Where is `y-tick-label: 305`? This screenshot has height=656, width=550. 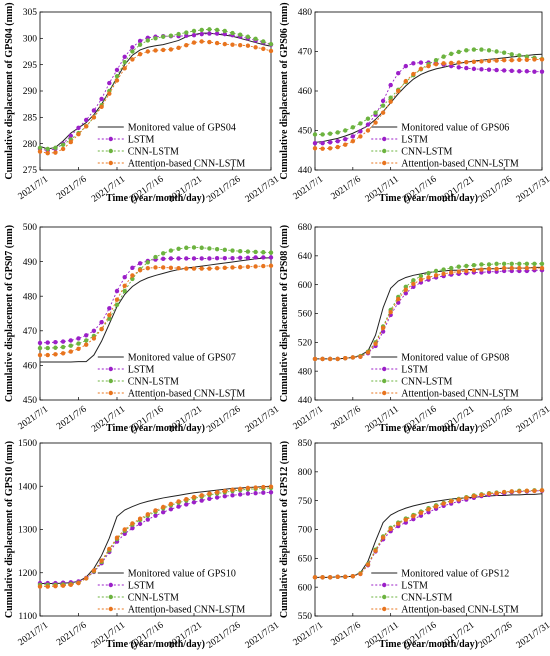 y-tick-label: 305 is located at coordinates (30, 13).